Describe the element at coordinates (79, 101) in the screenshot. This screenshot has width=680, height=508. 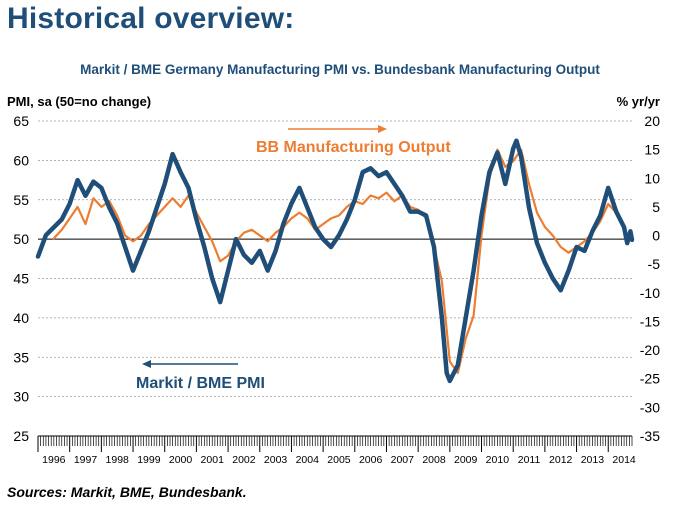
I see `left-axis-label: PMI, sa (50=no change)` at that location.